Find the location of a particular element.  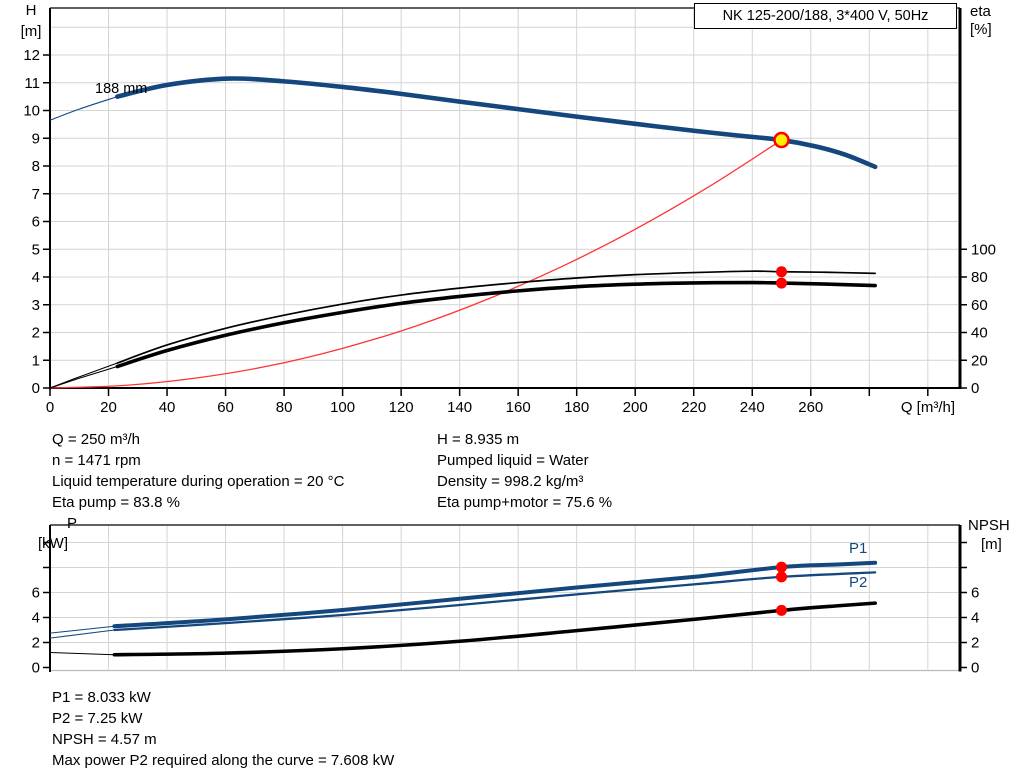

p1-curve is located at coordinates (495, 594).